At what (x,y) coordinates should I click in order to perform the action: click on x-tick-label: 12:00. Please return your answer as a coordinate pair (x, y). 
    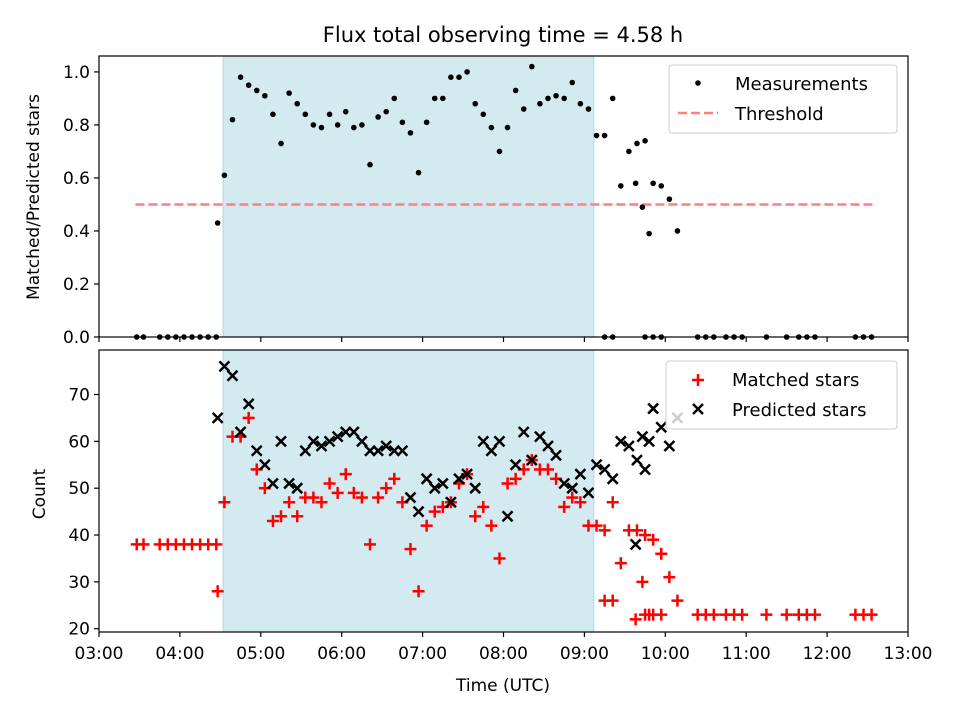
    Looking at the image, I should click on (827, 654).